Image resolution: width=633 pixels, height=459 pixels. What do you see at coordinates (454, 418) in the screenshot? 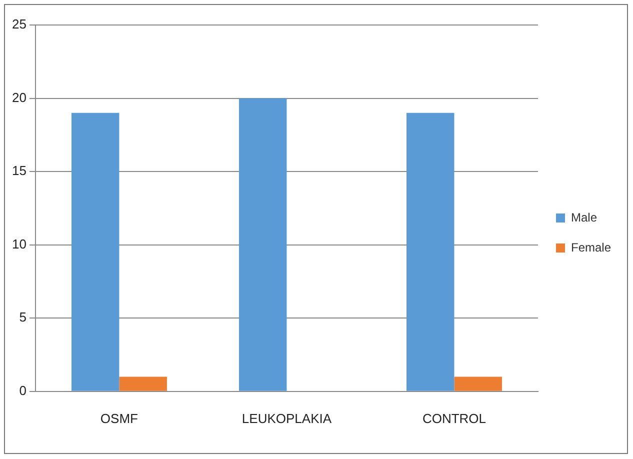
I see `x-tick-label: CONTROL` at bounding box center [454, 418].